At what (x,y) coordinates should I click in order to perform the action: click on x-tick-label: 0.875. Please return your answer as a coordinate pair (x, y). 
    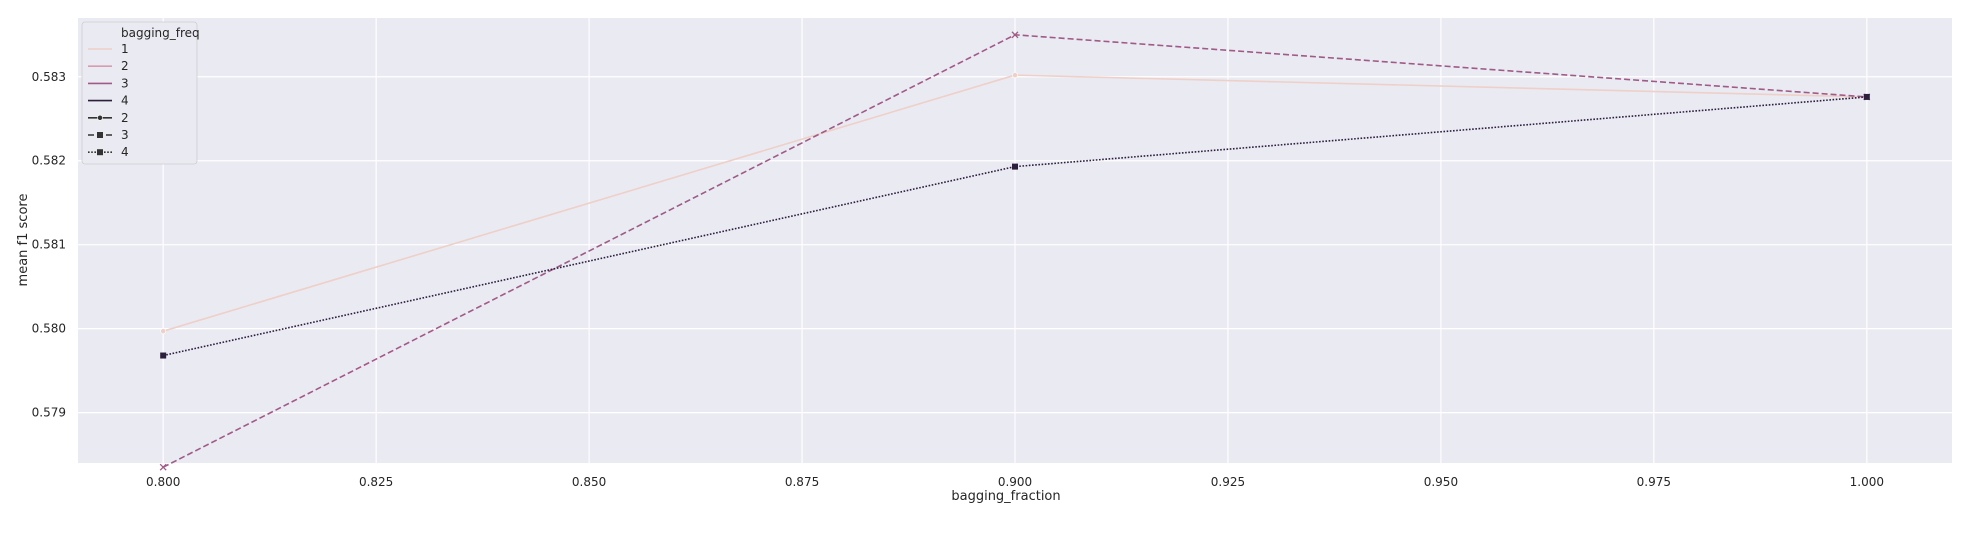
    Looking at the image, I should click on (802, 482).